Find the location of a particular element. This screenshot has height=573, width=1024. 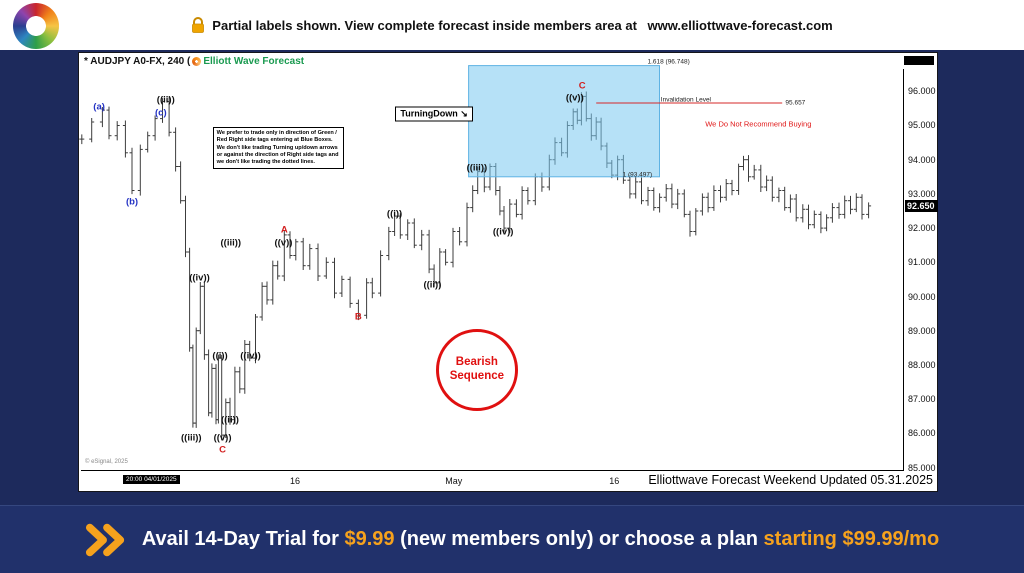

price-tick: 90.000 is located at coordinates (922, 296).